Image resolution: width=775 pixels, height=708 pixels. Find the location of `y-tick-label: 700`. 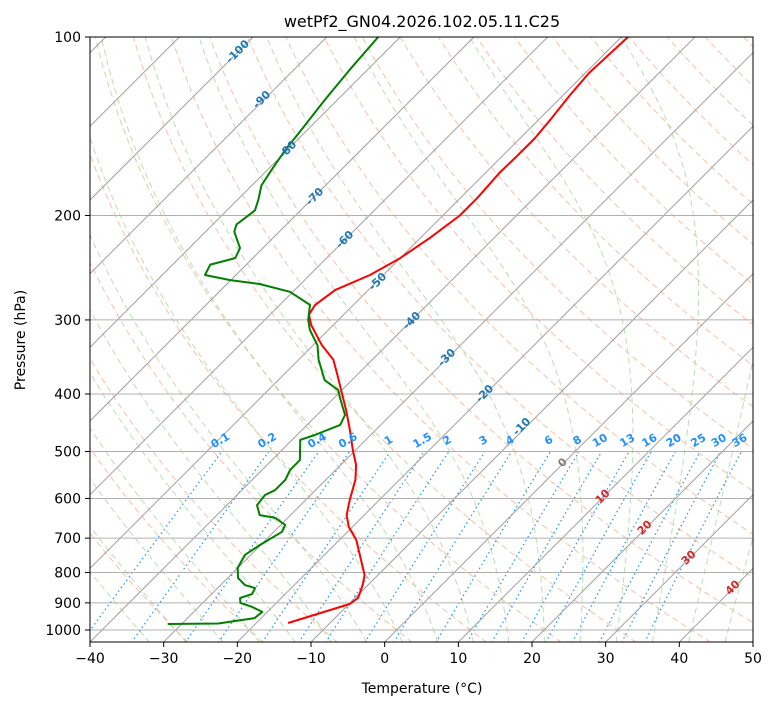

y-tick-label: 700 is located at coordinates (67, 539).